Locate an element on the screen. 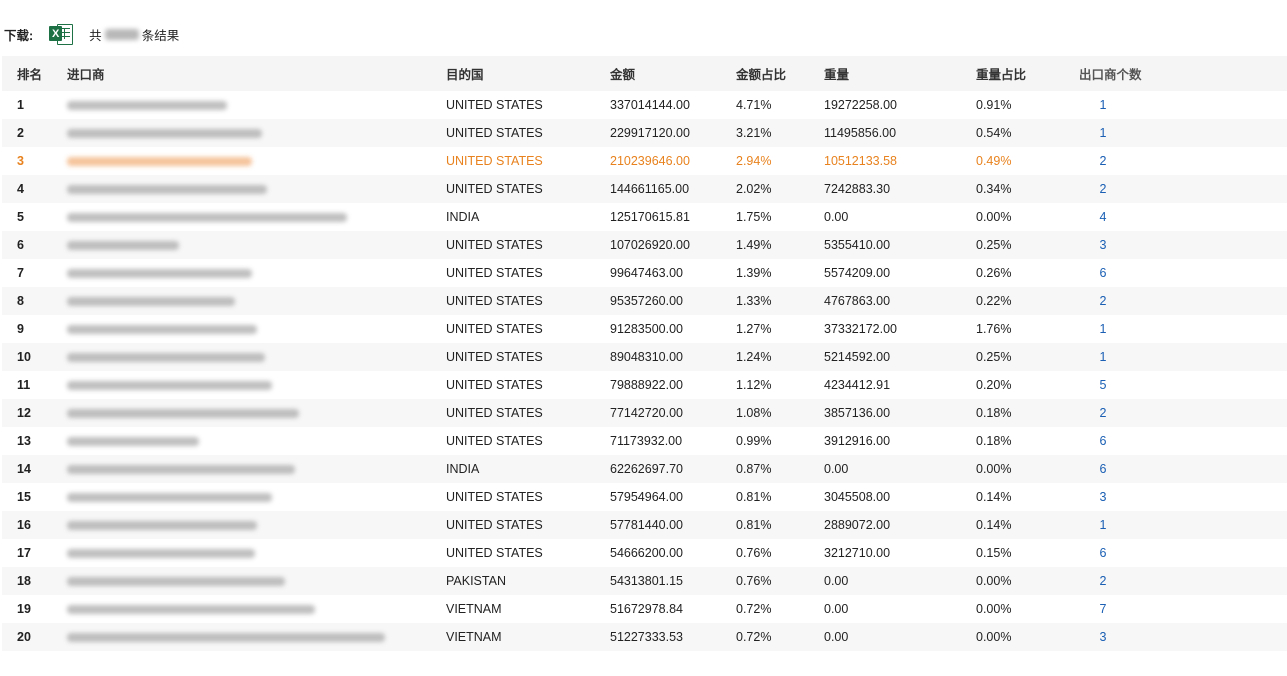  exporter-count-link: 7 is located at coordinates (1103, 609).